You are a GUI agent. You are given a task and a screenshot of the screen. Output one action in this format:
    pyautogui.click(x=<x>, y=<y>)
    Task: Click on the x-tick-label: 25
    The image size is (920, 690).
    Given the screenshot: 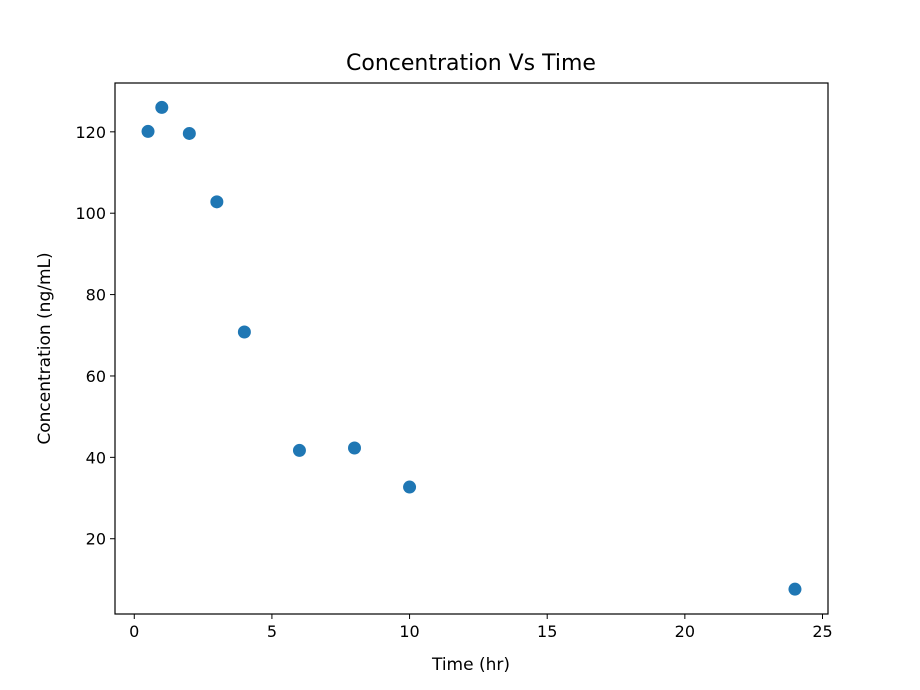 What is the action you would take?
    pyautogui.click(x=822, y=631)
    